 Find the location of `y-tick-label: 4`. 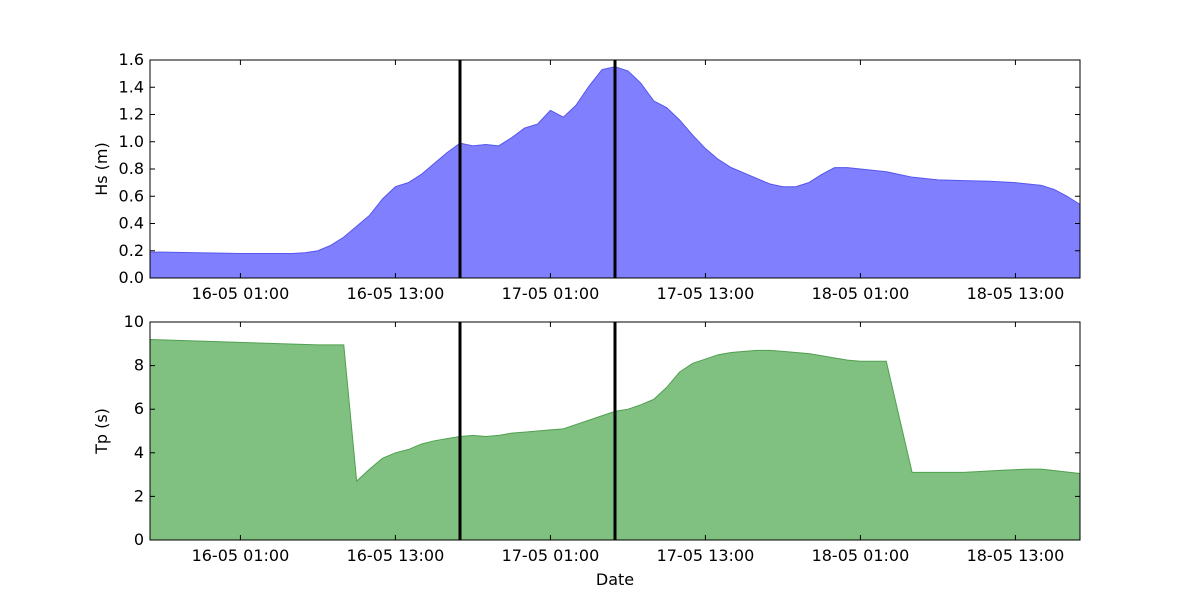

y-tick-label: 4 is located at coordinates (139, 452).